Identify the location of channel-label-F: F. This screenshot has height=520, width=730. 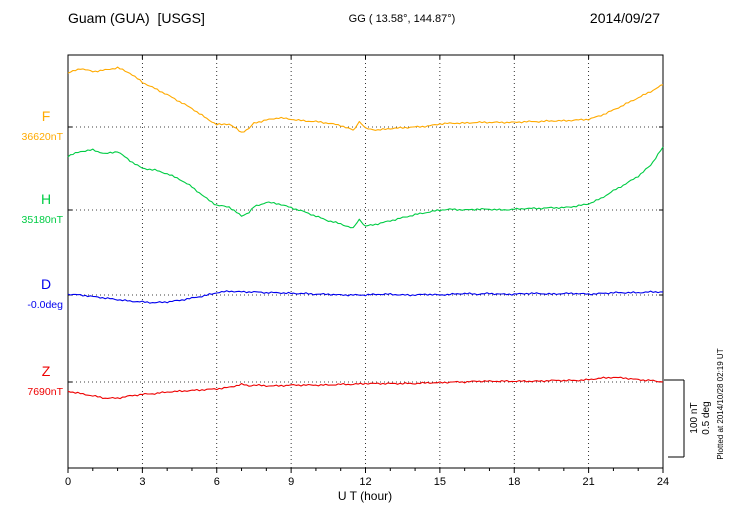
(46, 116).